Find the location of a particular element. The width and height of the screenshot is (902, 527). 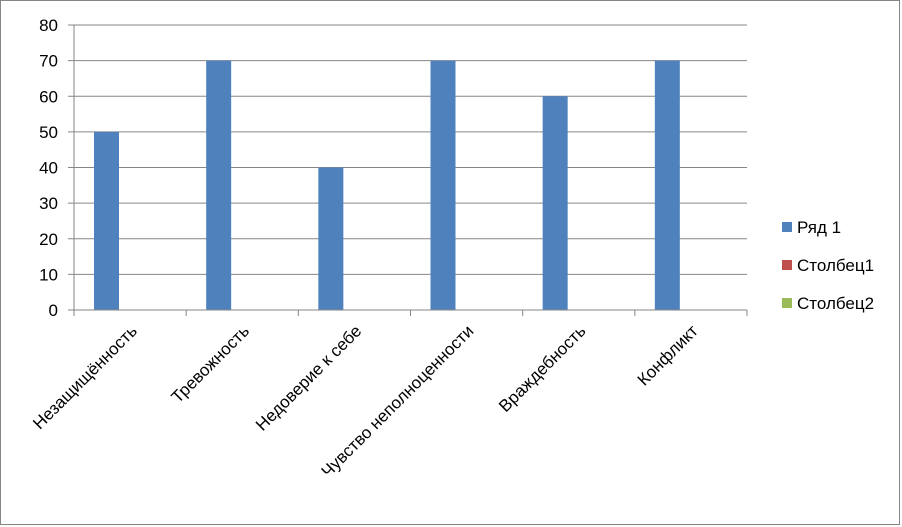

bar-ряд-1-4 is located at coordinates (555, 203).